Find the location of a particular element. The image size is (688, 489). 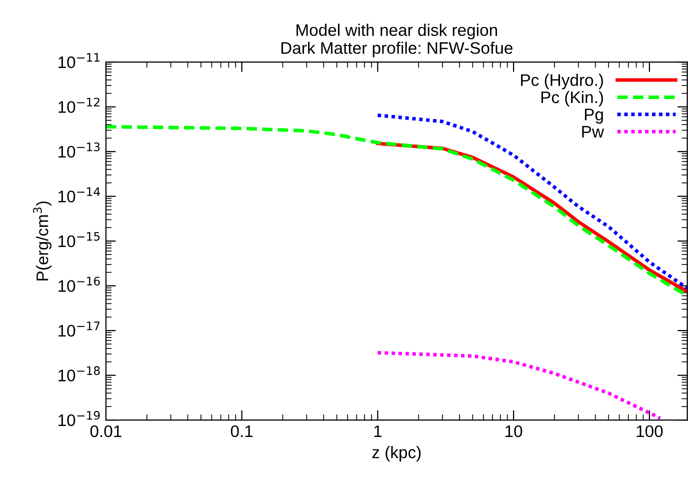

y-tick-label: 10$^{−12}$ is located at coordinates (79, 105).